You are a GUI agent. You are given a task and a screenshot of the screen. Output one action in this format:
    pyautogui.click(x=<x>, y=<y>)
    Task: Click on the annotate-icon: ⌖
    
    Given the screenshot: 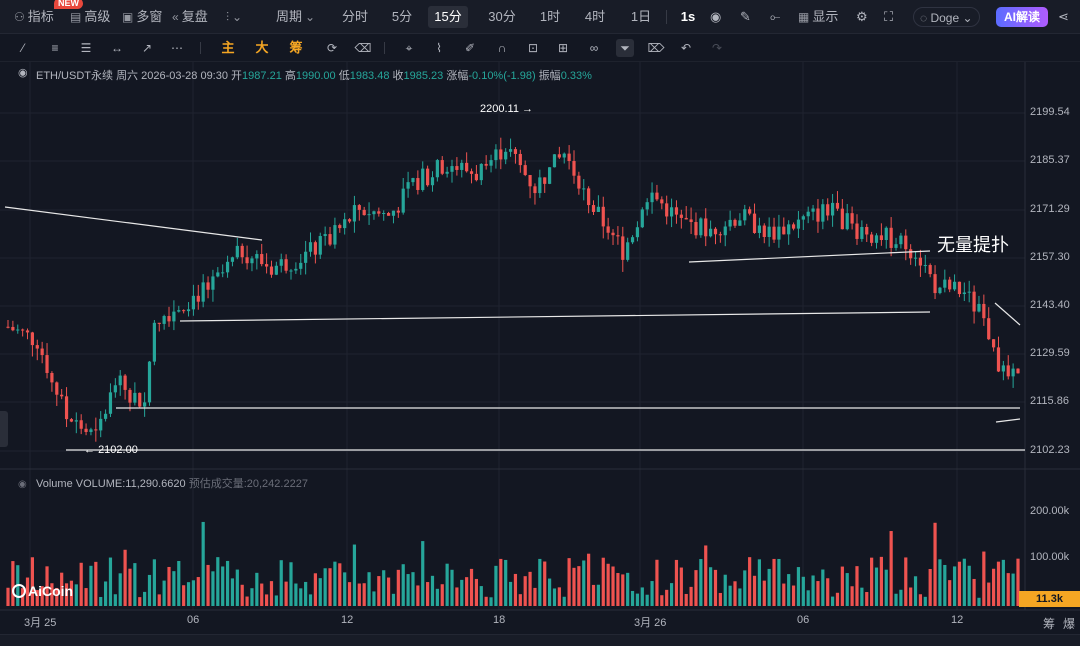 What is the action you would take?
    pyautogui.click(x=409, y=48)
    